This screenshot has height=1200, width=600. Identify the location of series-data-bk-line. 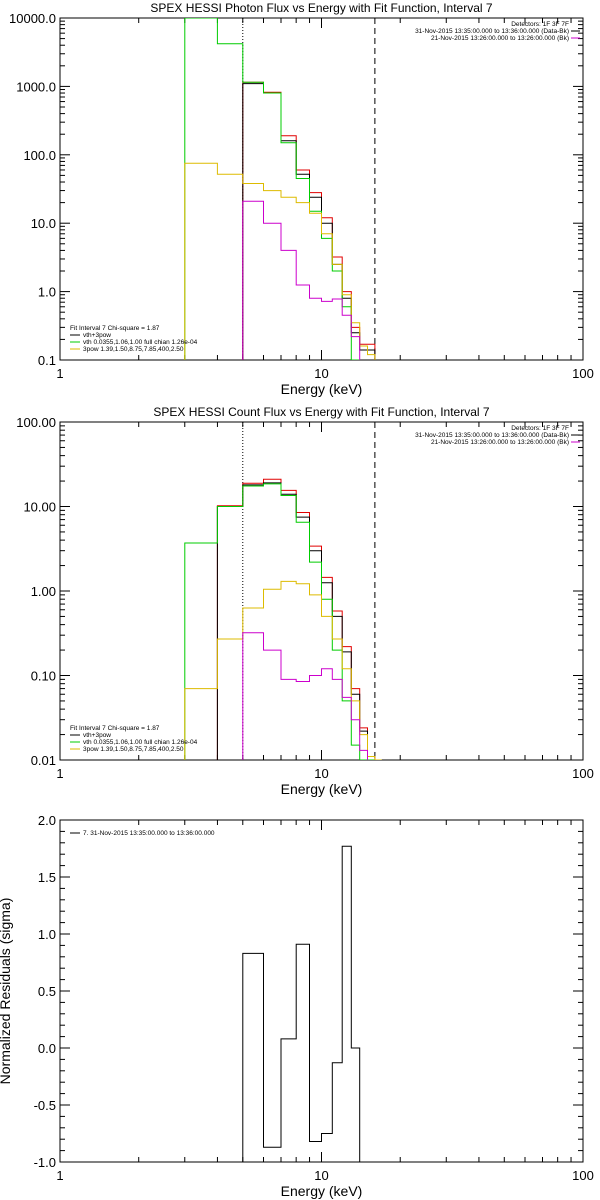
(309, 220).